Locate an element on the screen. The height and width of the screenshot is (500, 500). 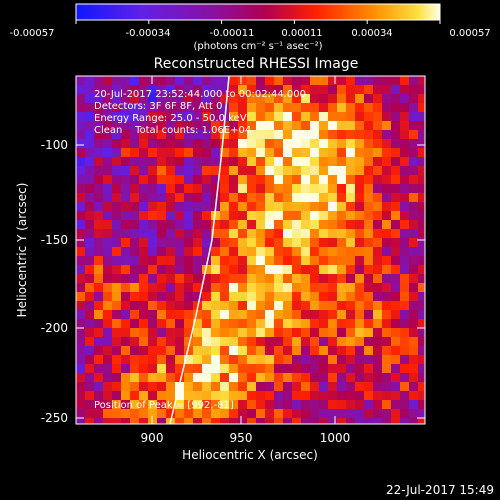
colorbar-tick-label: -0.00034 is located at coordinates (148, 33).